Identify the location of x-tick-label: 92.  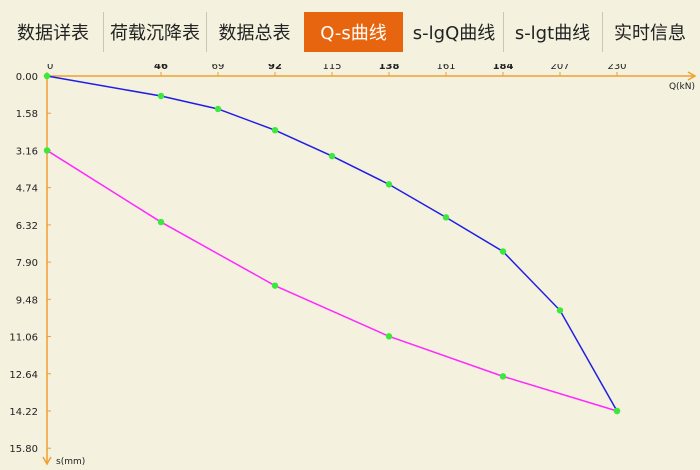
(275, 68).